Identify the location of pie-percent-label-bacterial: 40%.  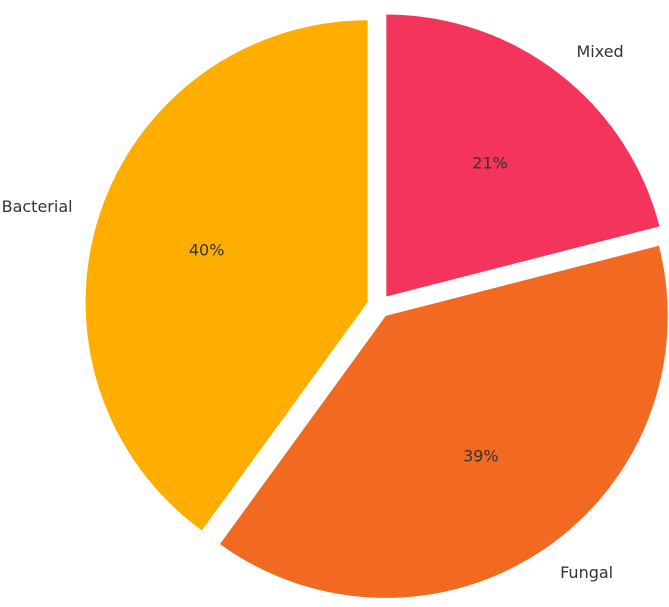
(207, 250).